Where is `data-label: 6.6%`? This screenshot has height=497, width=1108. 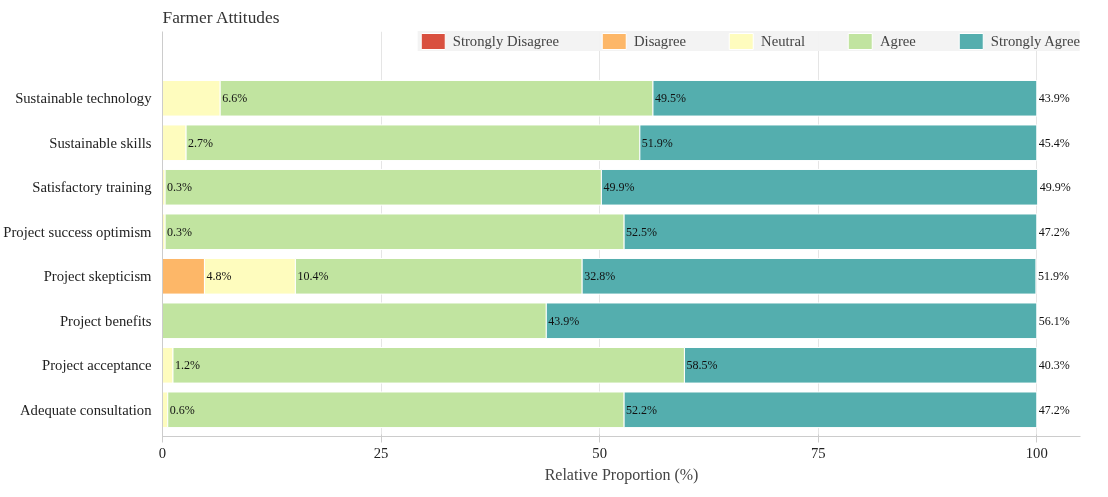 data-label: 6.6% is located at coordinates (235, 98).